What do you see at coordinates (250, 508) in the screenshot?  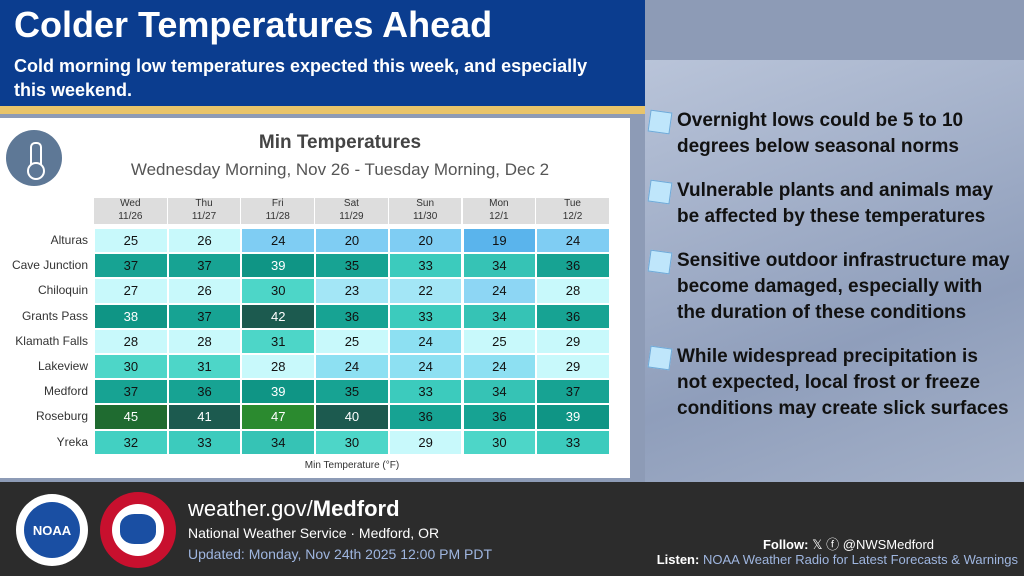 I see `url-prefix: weather.gov/` at bounding box center [250, 508].